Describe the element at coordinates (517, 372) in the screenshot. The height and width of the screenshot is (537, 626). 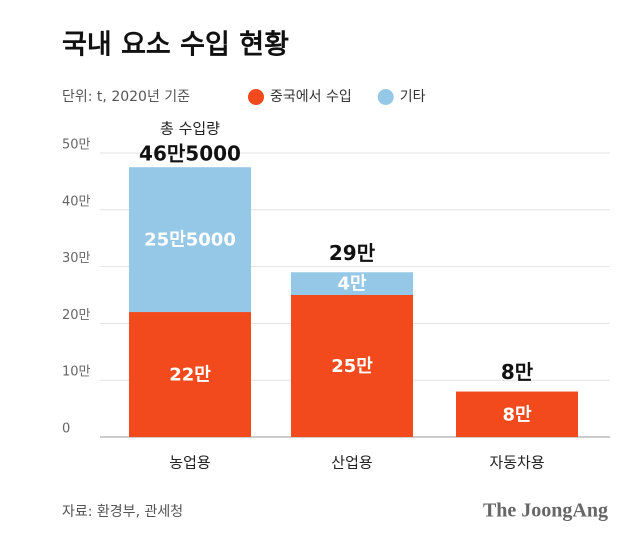
I see `total-label: 8만` at that location.